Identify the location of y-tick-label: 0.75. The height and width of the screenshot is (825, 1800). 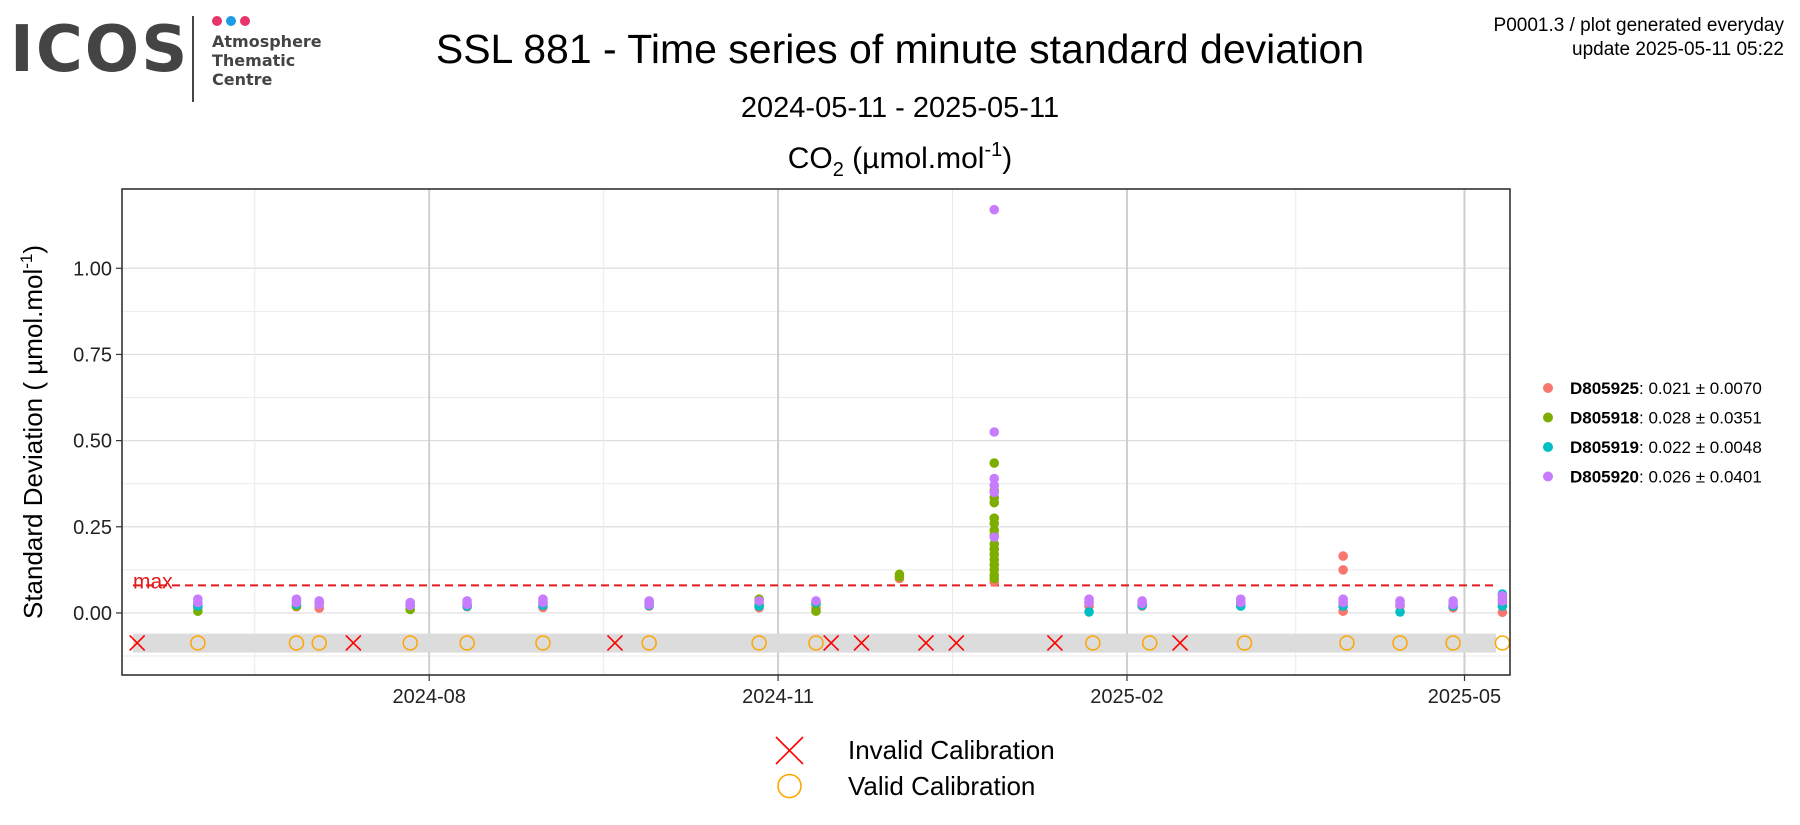
(92, 355).